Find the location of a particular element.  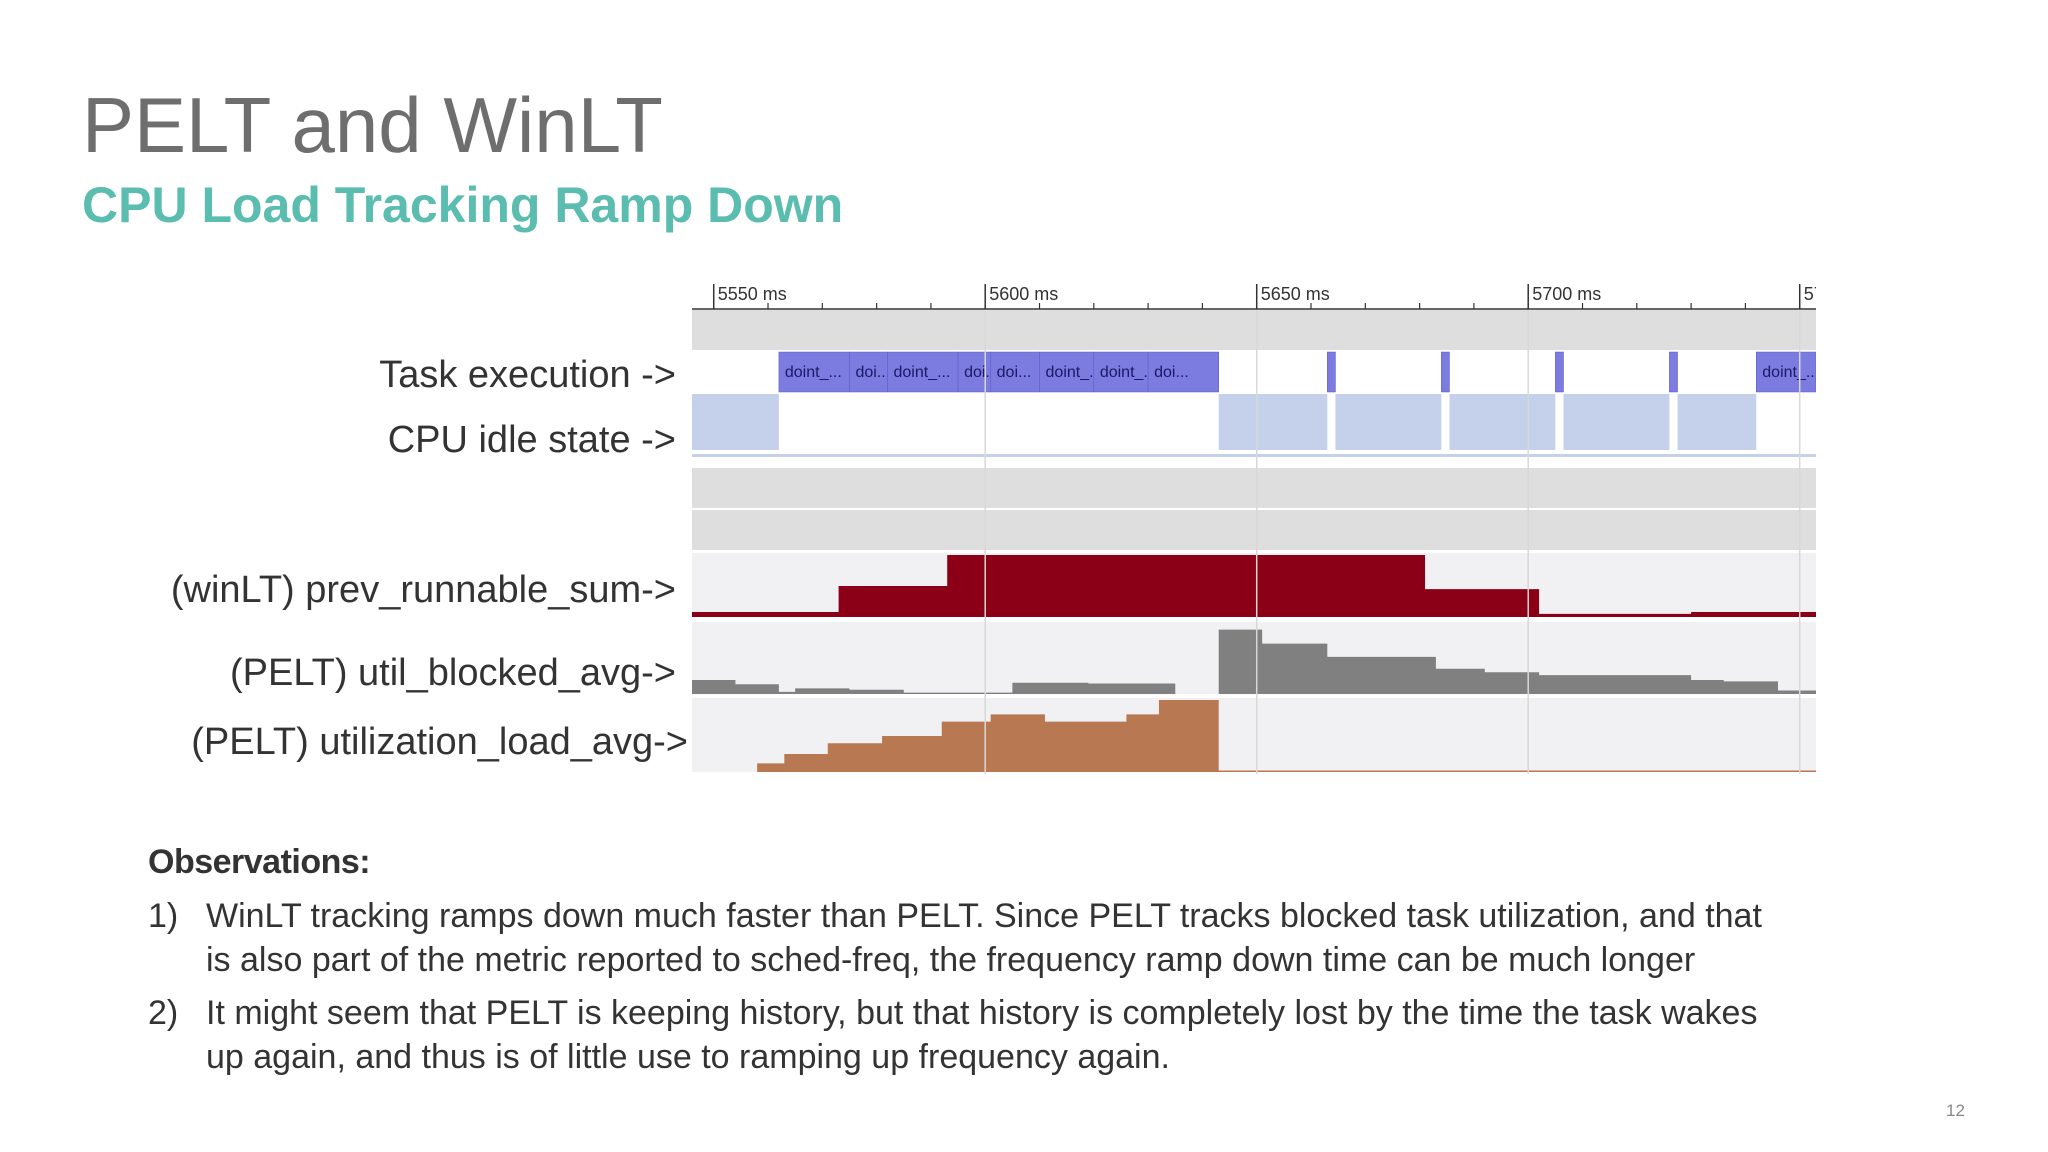

ruler-tick-label: 57 is located at coordinates (1810, 294).